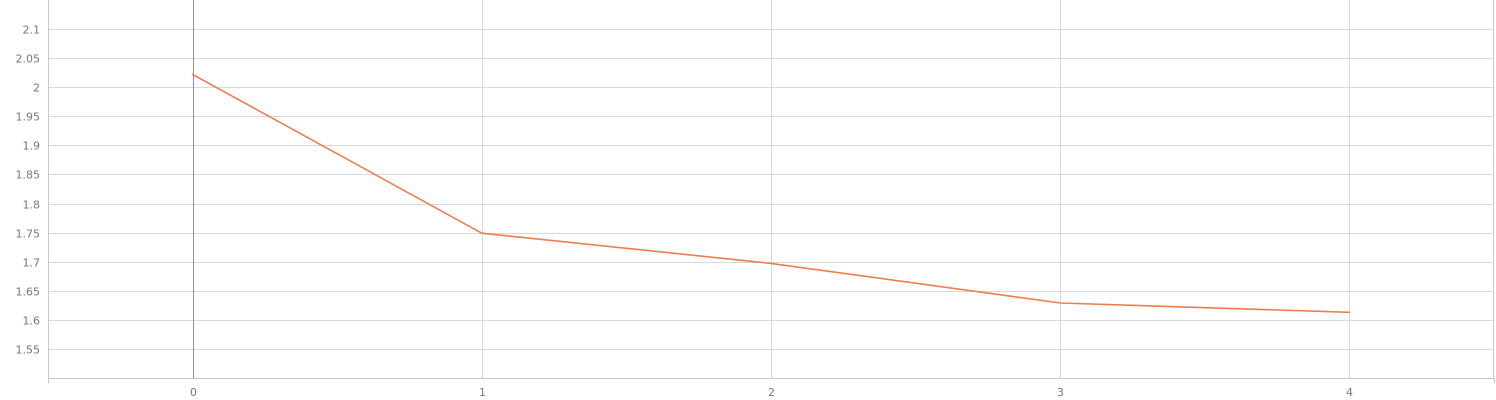  What do you see at coordinates (28, 59) in the screenshot?
I see `y-tick-label: 2.05` at bounding box center [28, 59].